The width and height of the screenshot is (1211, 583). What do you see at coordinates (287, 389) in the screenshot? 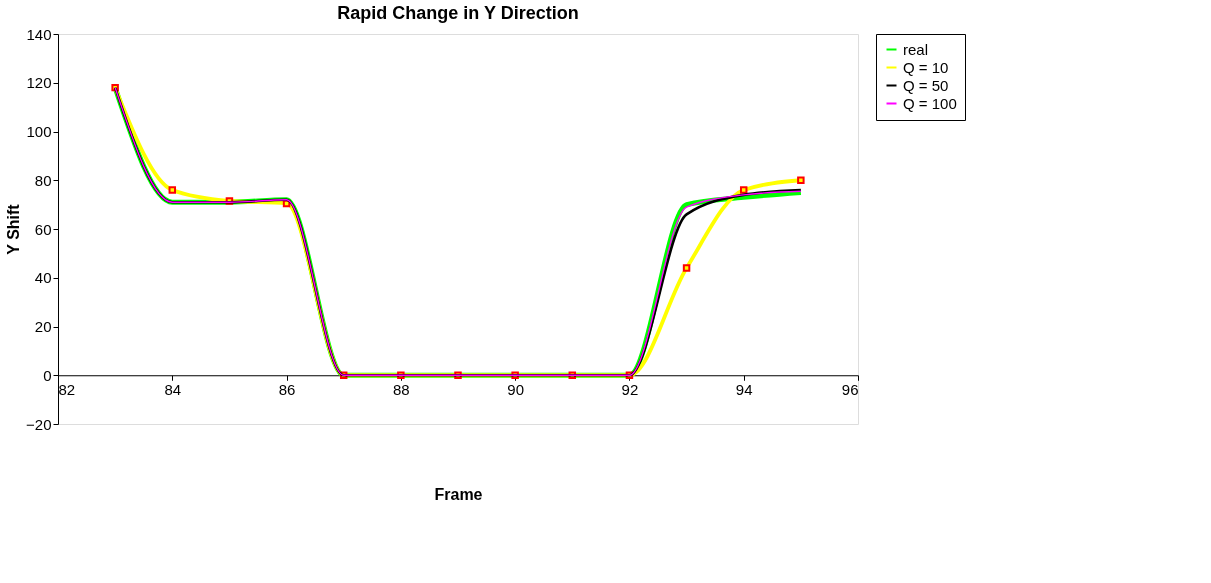
I see `x-tick-label: 86` at bounding box center [287, 389].